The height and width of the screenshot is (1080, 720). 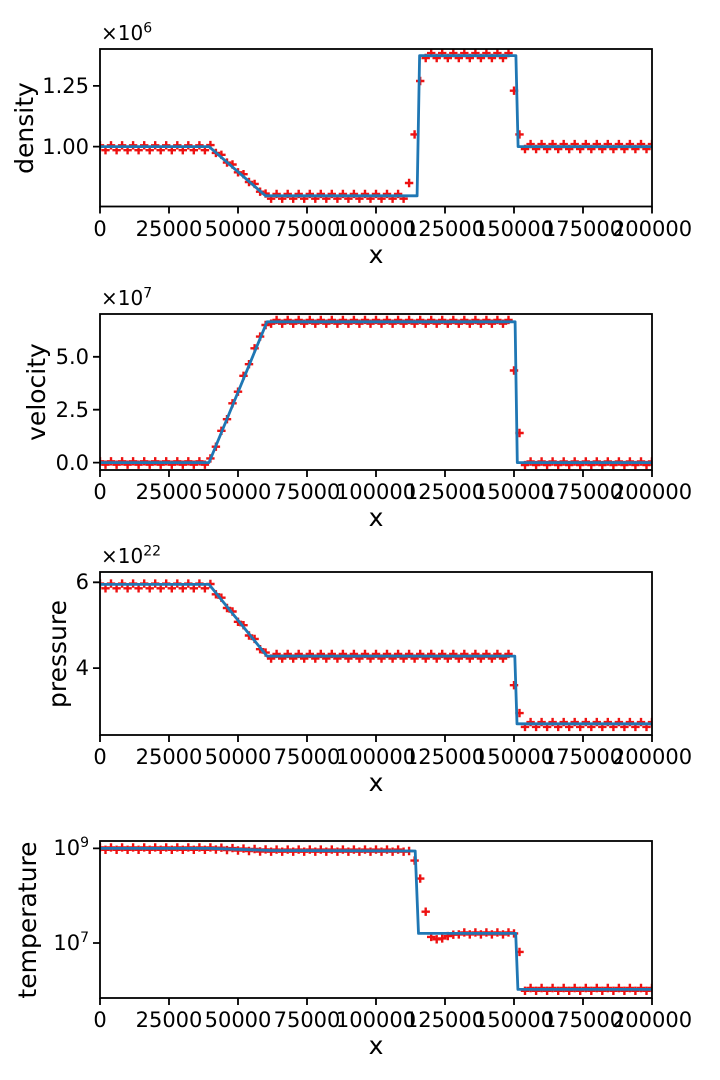 I want to click on velocity-simulation-markers, so click(x=376, y=392).